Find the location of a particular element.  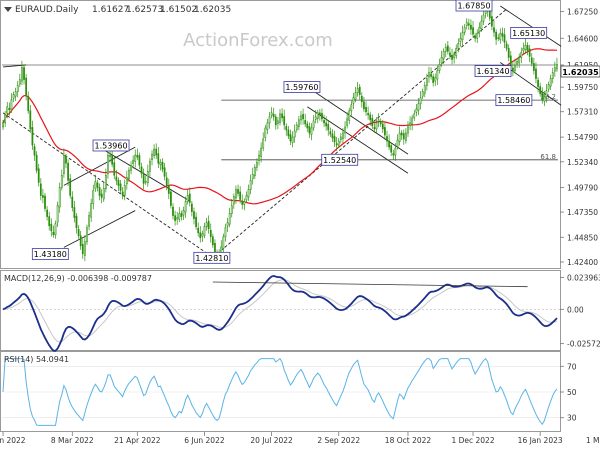

ohlc-close: 1.62035 is located at coordinates (212, 10).